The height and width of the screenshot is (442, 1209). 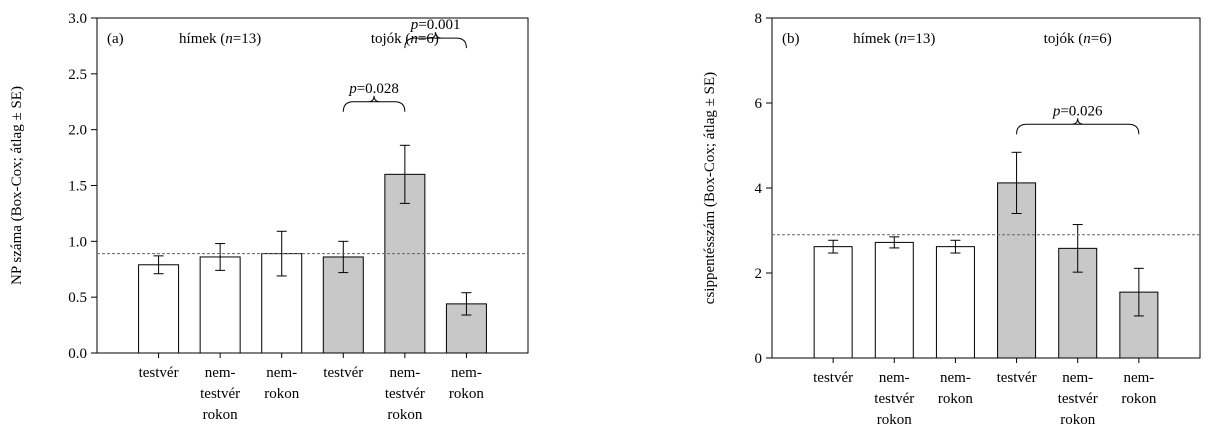 What do you see at coordinates (759, 19) in the screenshot?
I see `y-tick-label: 8` at bounding box center [759, 19].